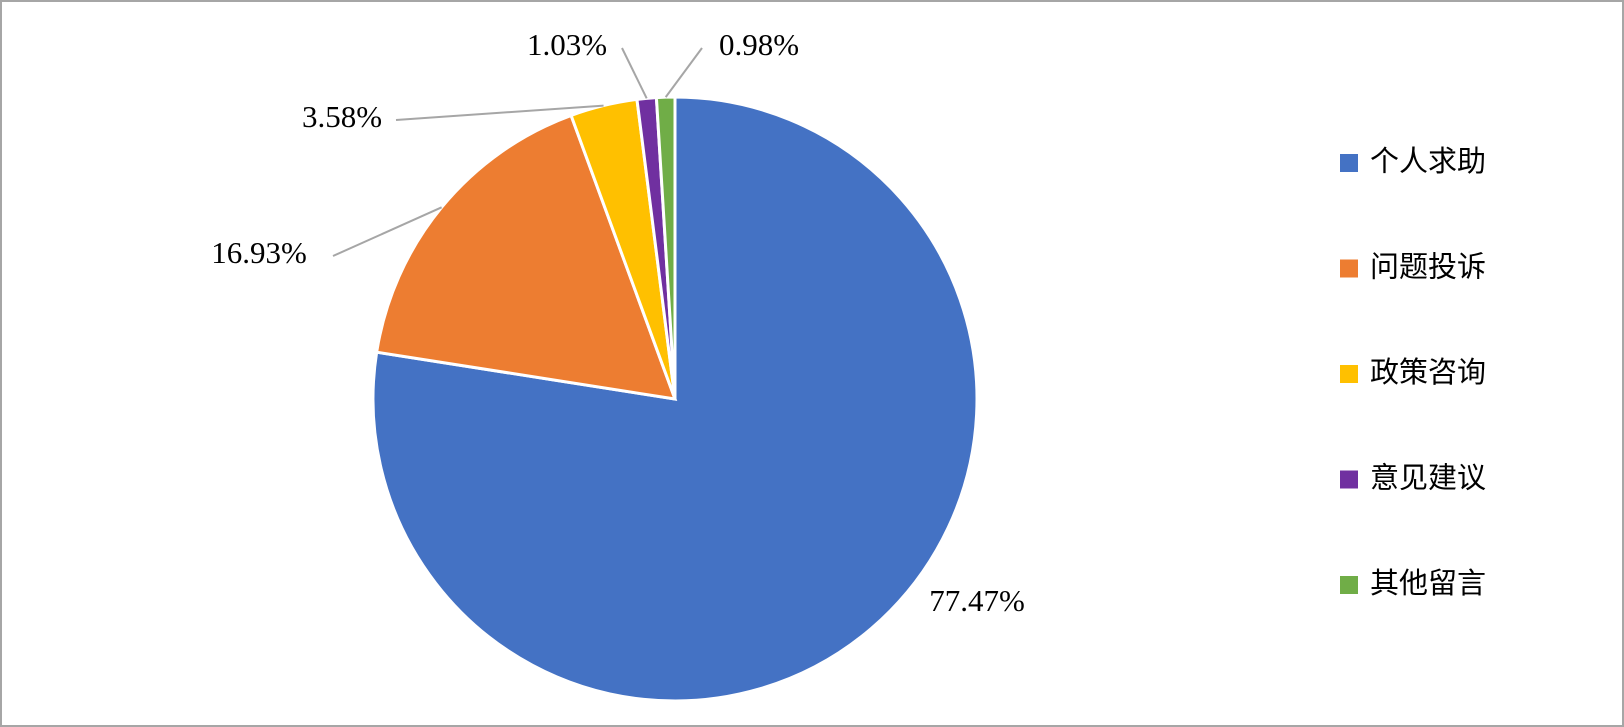 This screenshot has height=727, width=1624. What do you see at coordinates (1428, 161) in the screenshot?
I see `legend-label: 个人求助` at bounding box center [1428, 161].